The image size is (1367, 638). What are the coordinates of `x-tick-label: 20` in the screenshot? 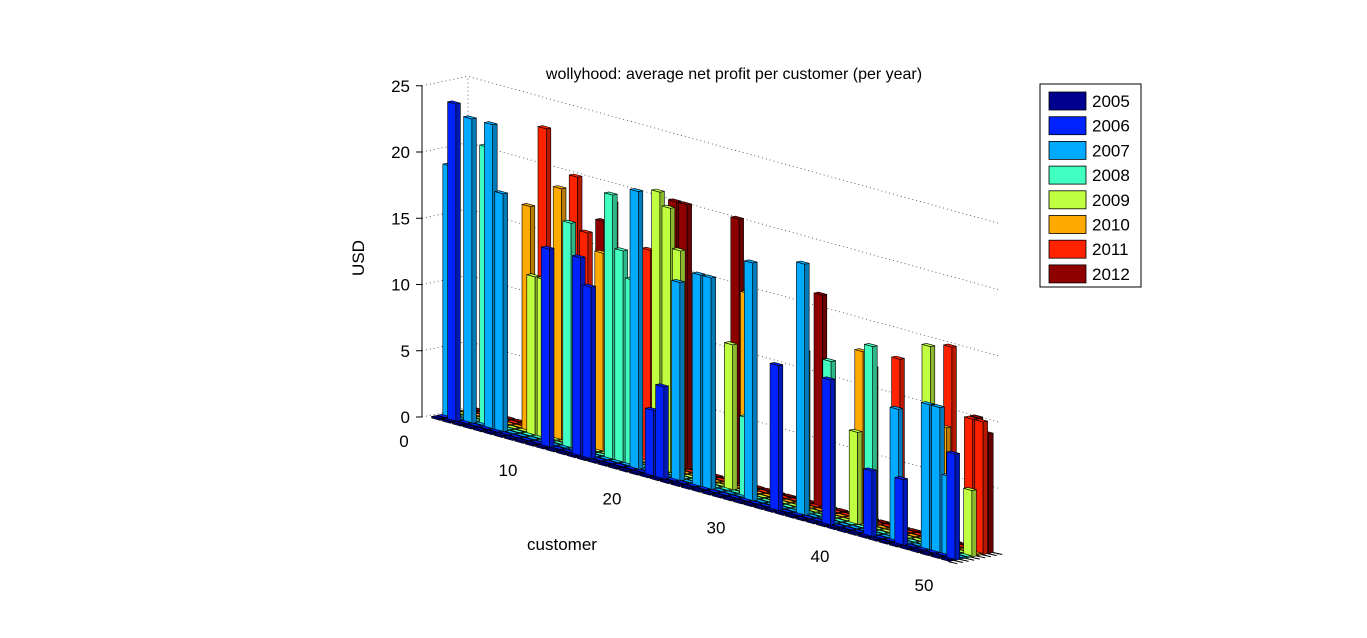 It's located at (612, 499).